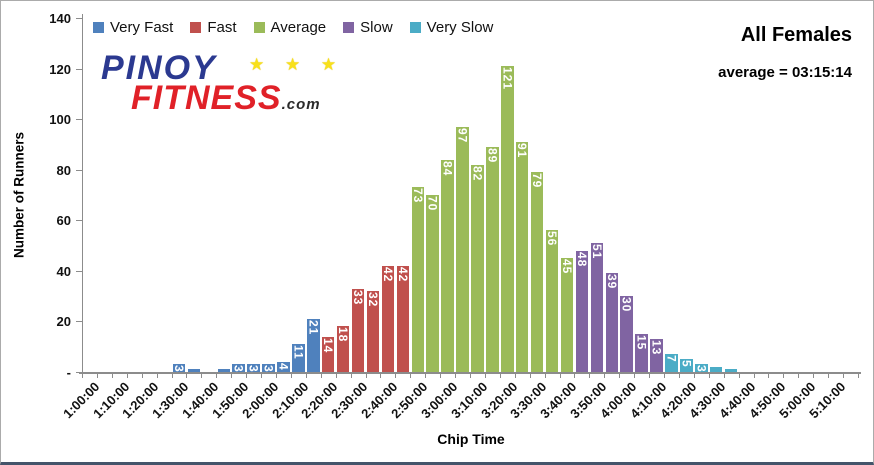 This screenshot has width=874, height=465. What do you see at coordinates (671, 359) in the screenshot?
I see `bar-value-label: 7` at bounding box center [671, 359].